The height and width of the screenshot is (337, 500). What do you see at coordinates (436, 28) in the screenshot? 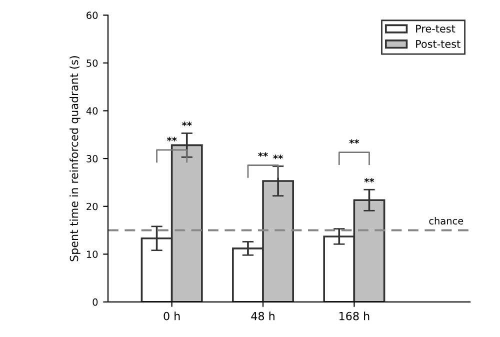
I see `legend-label: Pre-test` at bounding box center [436, 28].